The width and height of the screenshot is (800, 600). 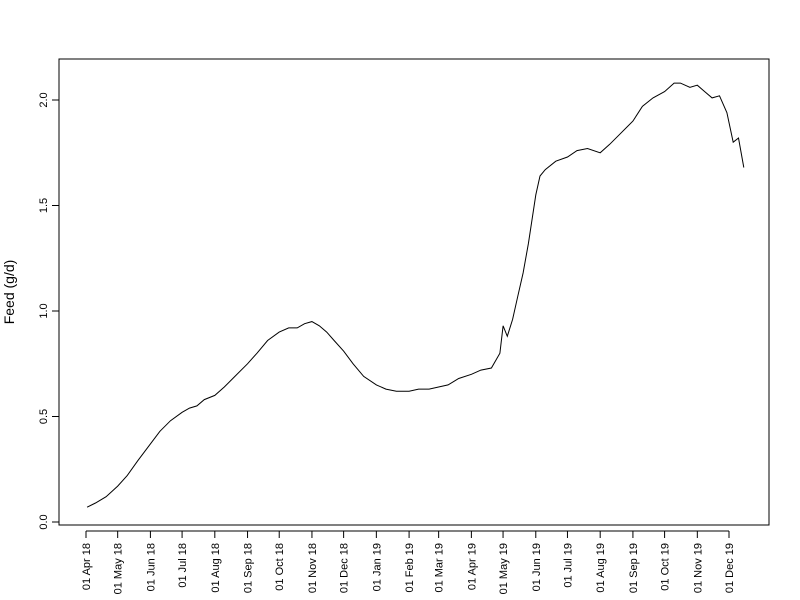 What do you see at coordinates (601, 568) in the screenshot?
I see `x-tick-label: 01 Aug 19` at bounding box center [601, 568].